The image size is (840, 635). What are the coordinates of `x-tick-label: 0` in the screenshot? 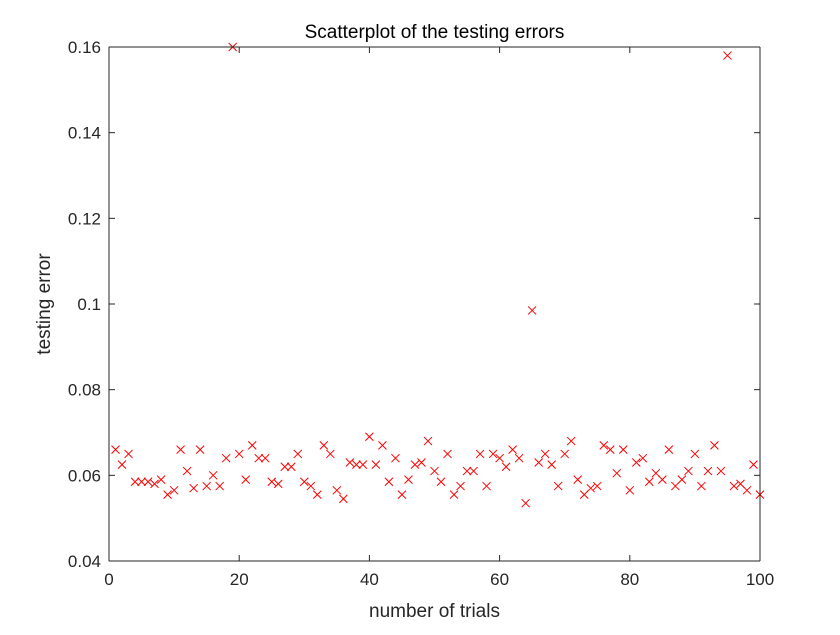 It's located at (108, 579).